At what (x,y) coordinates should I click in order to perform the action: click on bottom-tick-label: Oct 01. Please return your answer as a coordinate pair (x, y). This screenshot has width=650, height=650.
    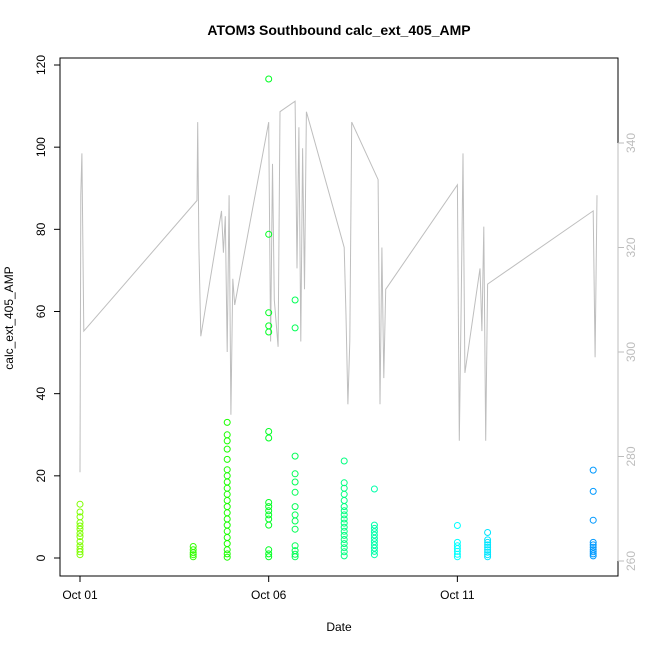
    Looking at the image, I should click on (80, 595).